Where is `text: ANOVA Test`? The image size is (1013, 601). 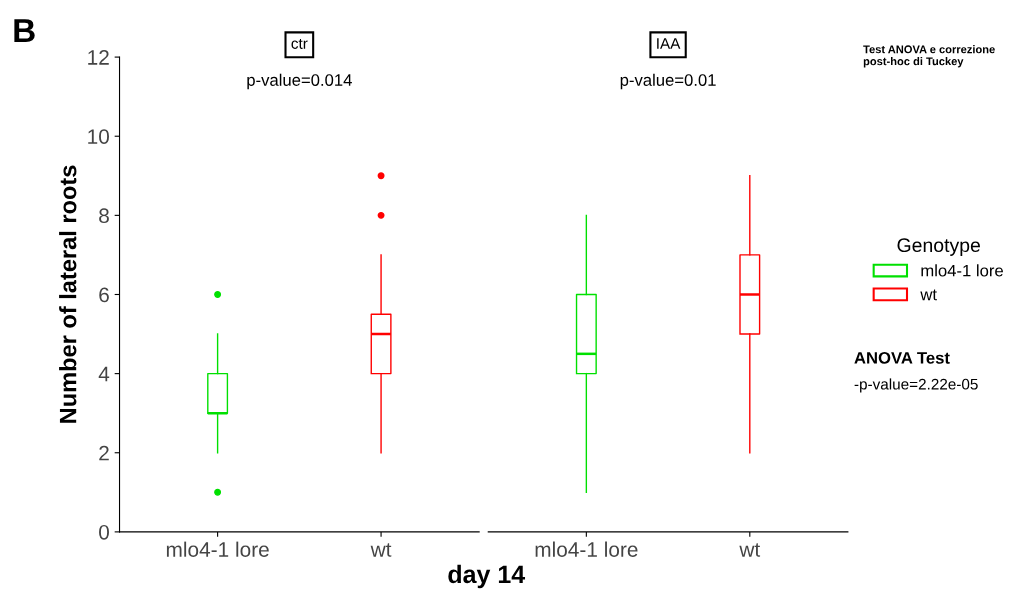
text: ANOVA Test is located at coordinates (902, 357).